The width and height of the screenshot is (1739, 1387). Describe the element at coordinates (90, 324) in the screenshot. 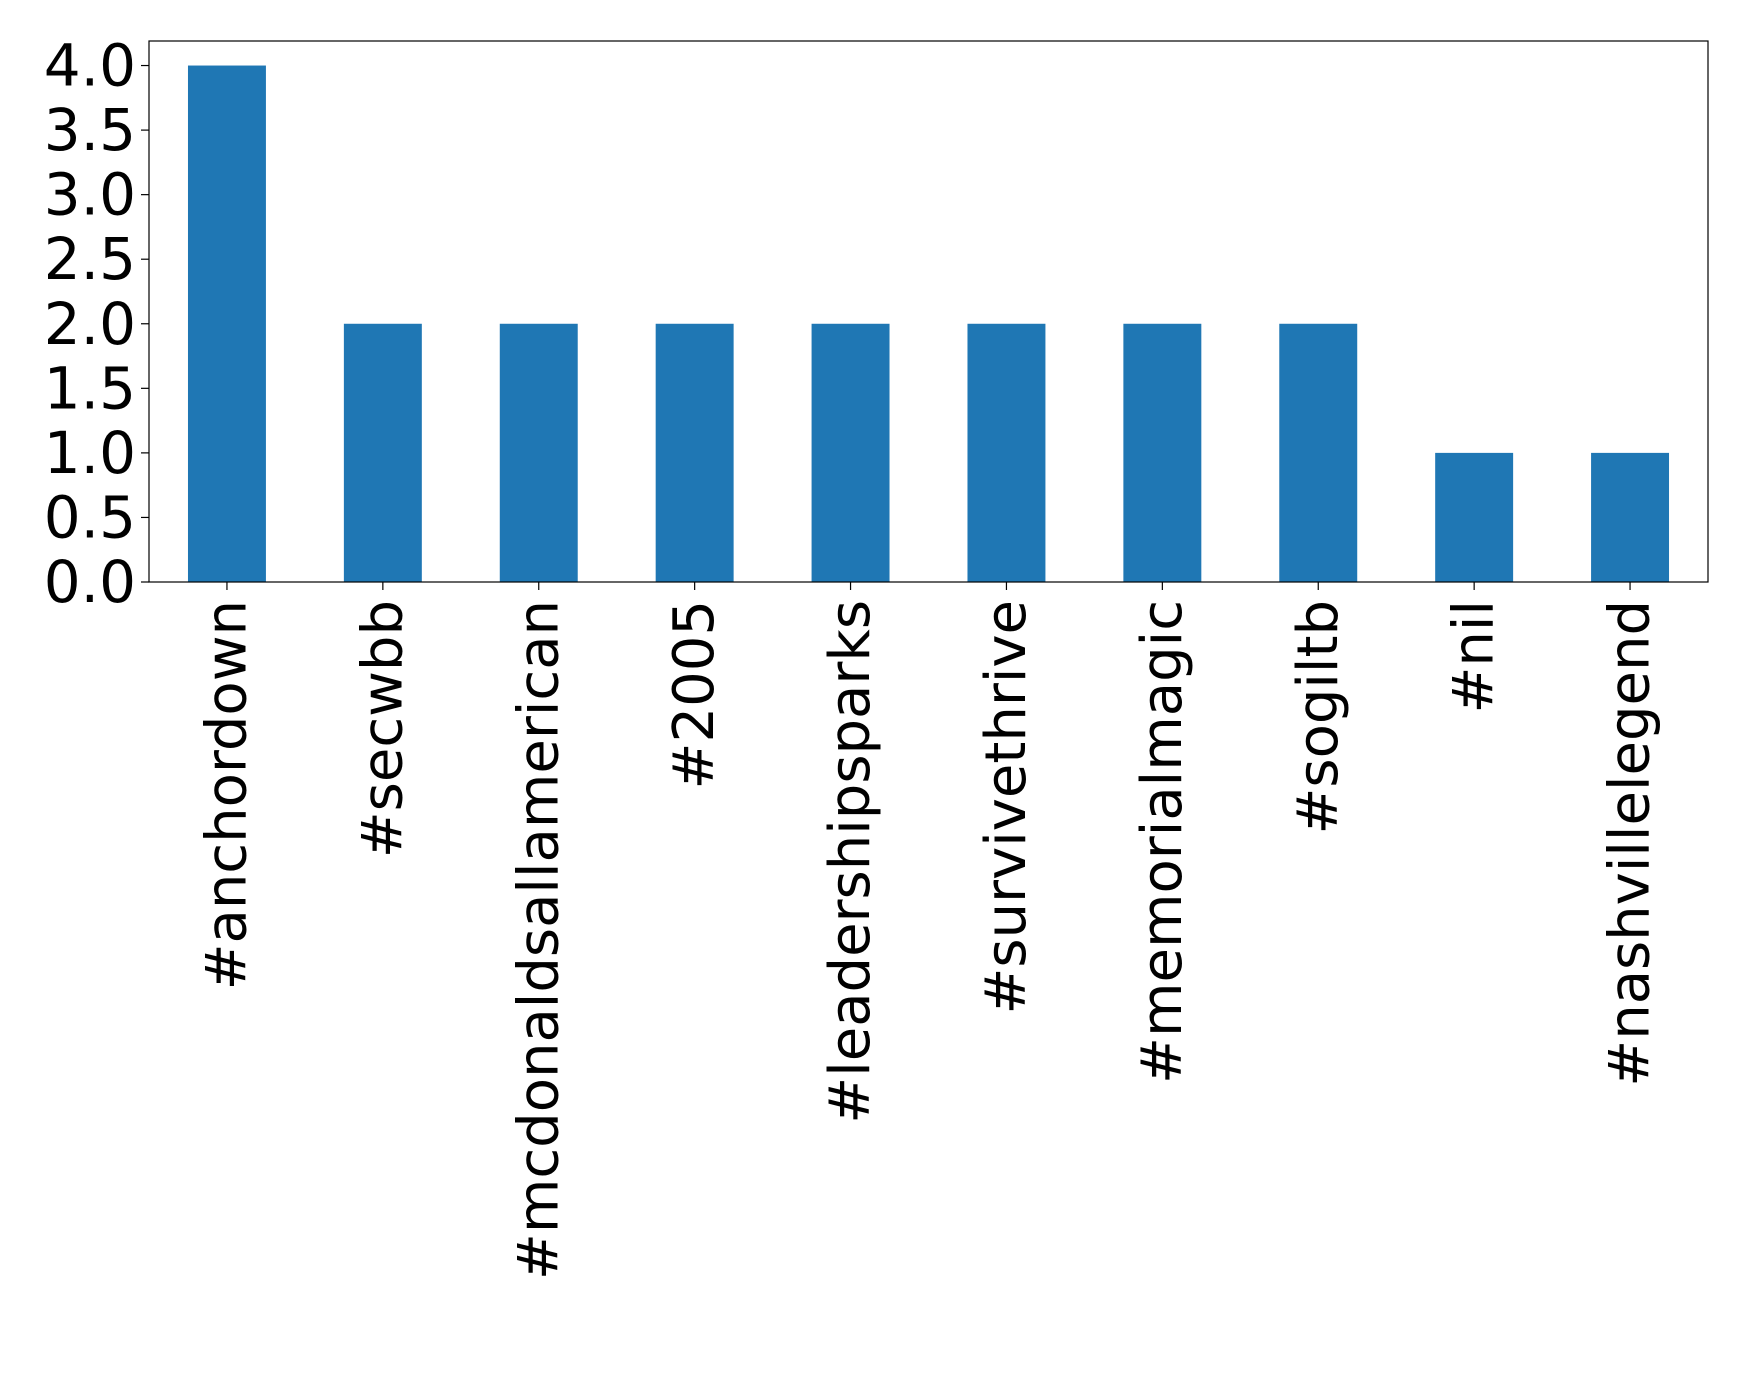

I see `y-tick-label: 2.0` at that location.